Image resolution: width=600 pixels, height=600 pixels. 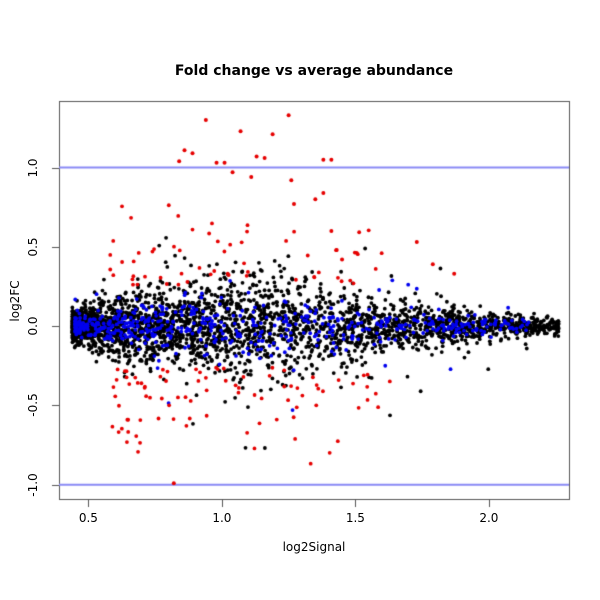 I want to click on y-tick-label: -0.5, so click(x=33, y=405).